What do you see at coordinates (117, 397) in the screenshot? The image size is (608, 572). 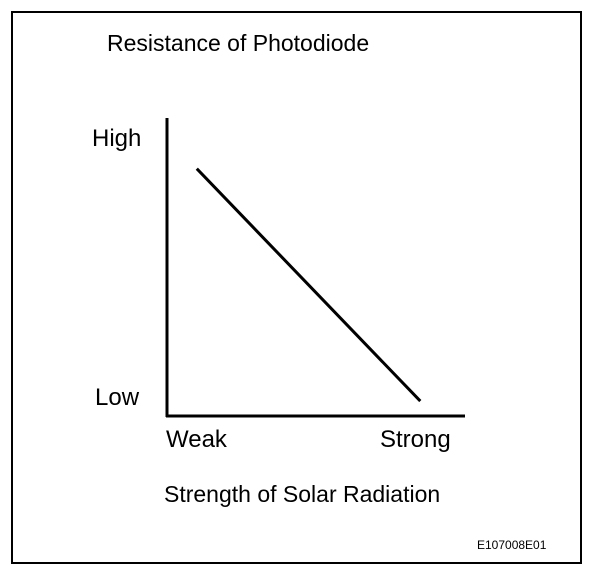 I see `y-tick-label-low: Low` at bounding box center [117, 397].